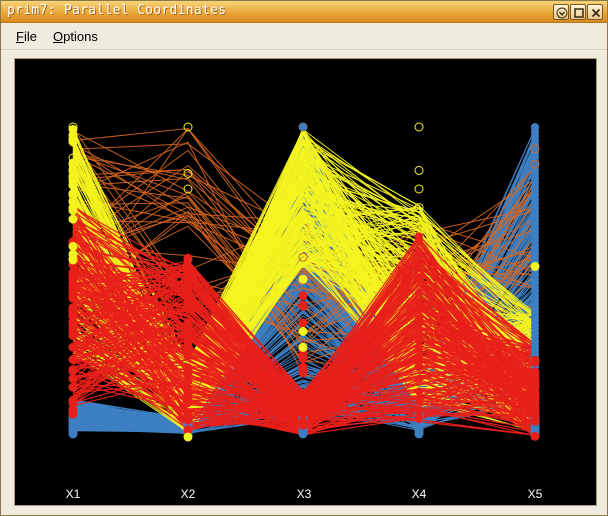 The height and width of the screenshot is (516, 608). I want to click on menu-file-label: ile, so click(30, 36).